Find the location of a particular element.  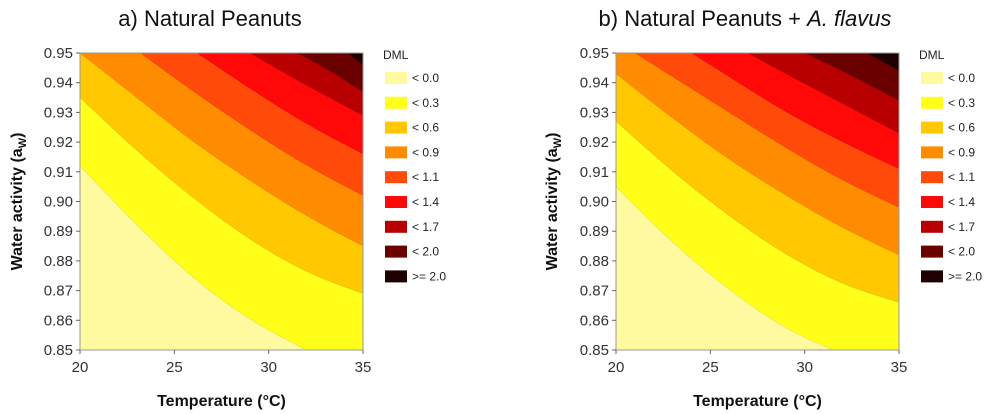

chart-title: b) Natural Peanuts + A. flavus is located at coordinates (745, 18).